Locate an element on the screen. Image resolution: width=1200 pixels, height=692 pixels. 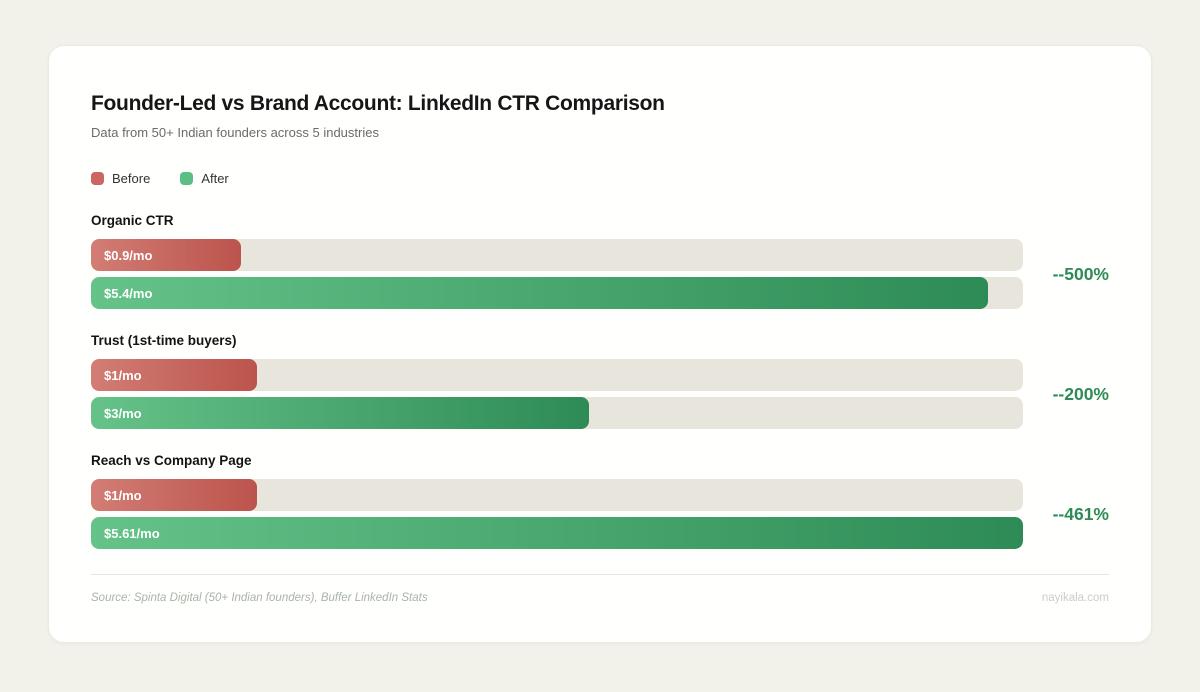
bar-row-after: $3/mo is located at coordinates (557, 413).